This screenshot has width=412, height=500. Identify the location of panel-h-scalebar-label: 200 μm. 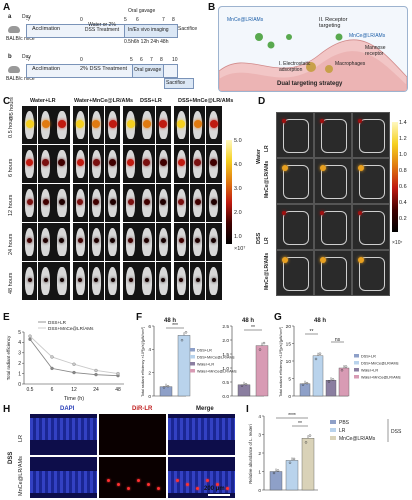
(214, 489).